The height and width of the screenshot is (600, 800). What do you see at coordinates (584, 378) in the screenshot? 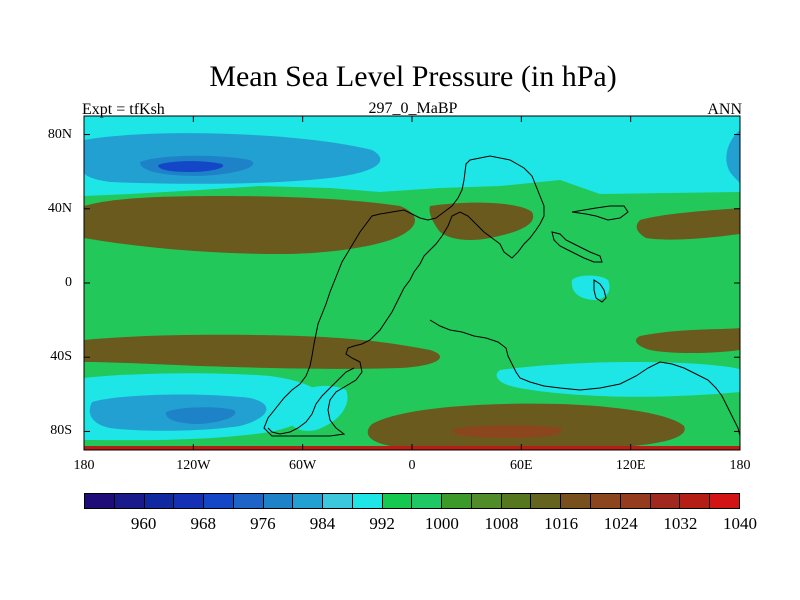
I see `coastline-india-arc` at bounding box center [584, 378].